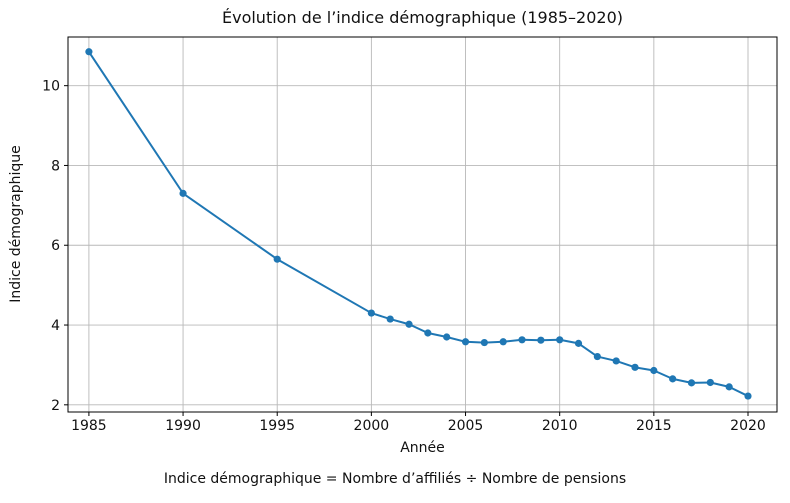 The height and width of the screenshot is (503, 790). I want to click on x-tick-label: 1990, so click(183, 426).